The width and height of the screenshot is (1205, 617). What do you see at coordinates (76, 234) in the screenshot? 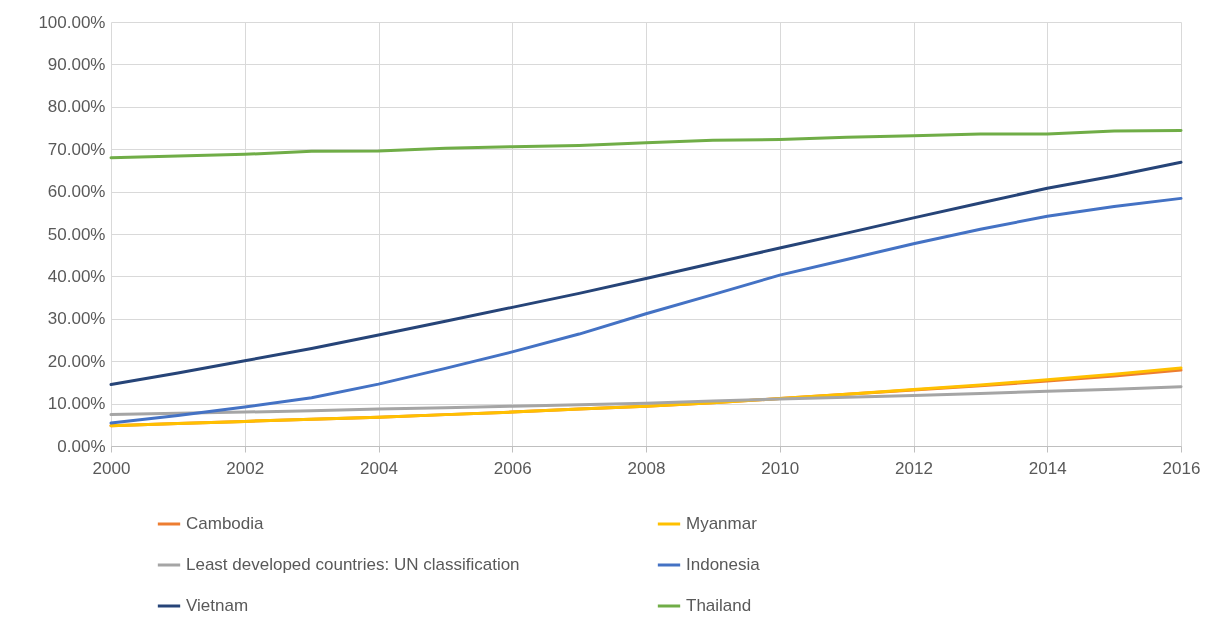
I see `y-tick-label: 50.00%` at bounding box center [76, 234].